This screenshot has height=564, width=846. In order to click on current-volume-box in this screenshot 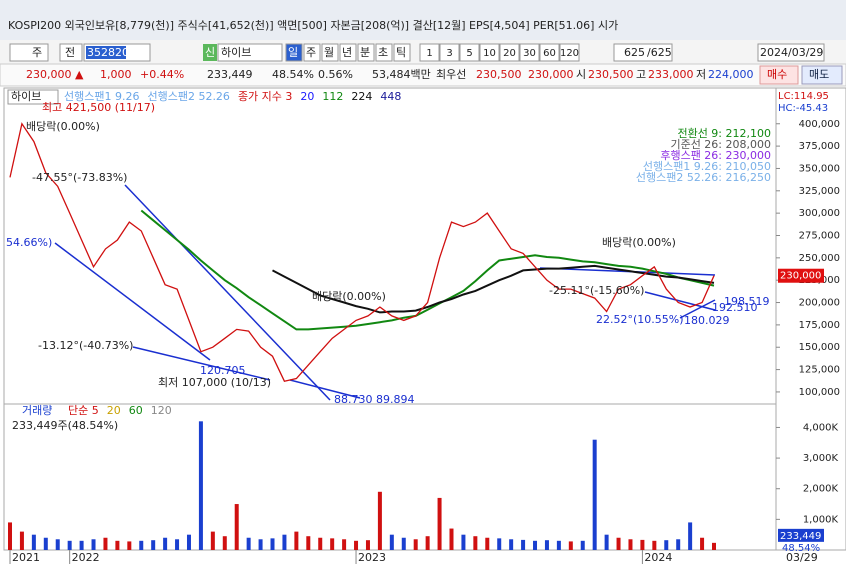, I will do `click(801, 535)`.